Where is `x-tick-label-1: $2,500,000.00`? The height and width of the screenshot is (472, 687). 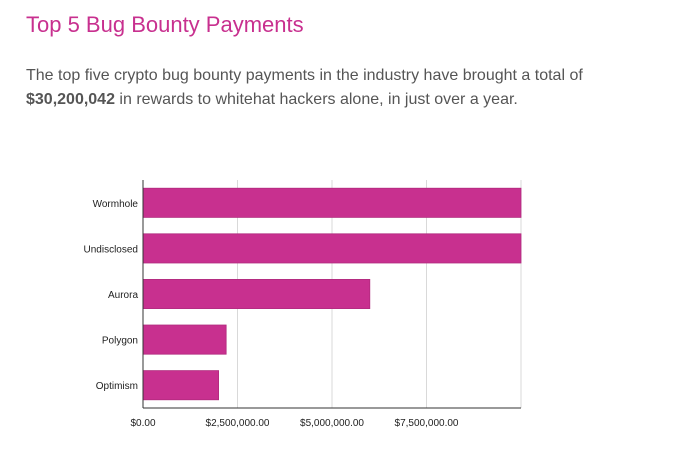 x-tick-label-1: $2,500,000.00 is located at coordinates (238, 423).